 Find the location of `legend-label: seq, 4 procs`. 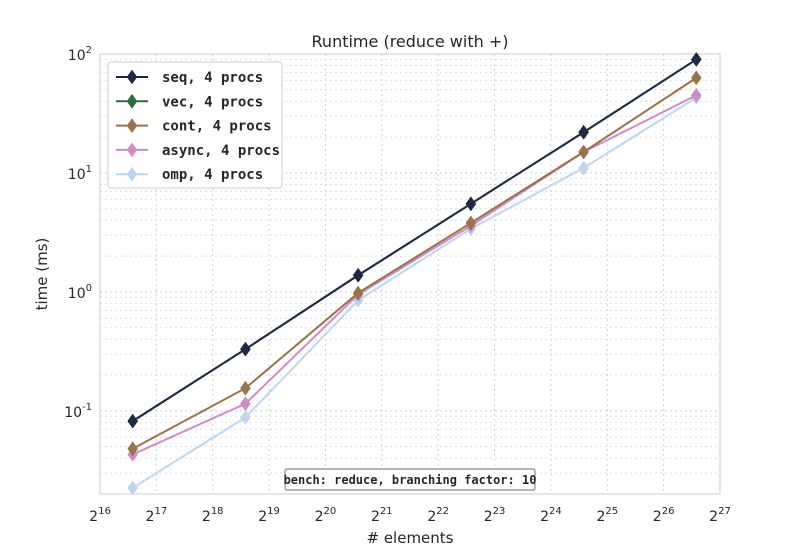

legend-label: seq, 4 procs is located at coordinates (212, 78).